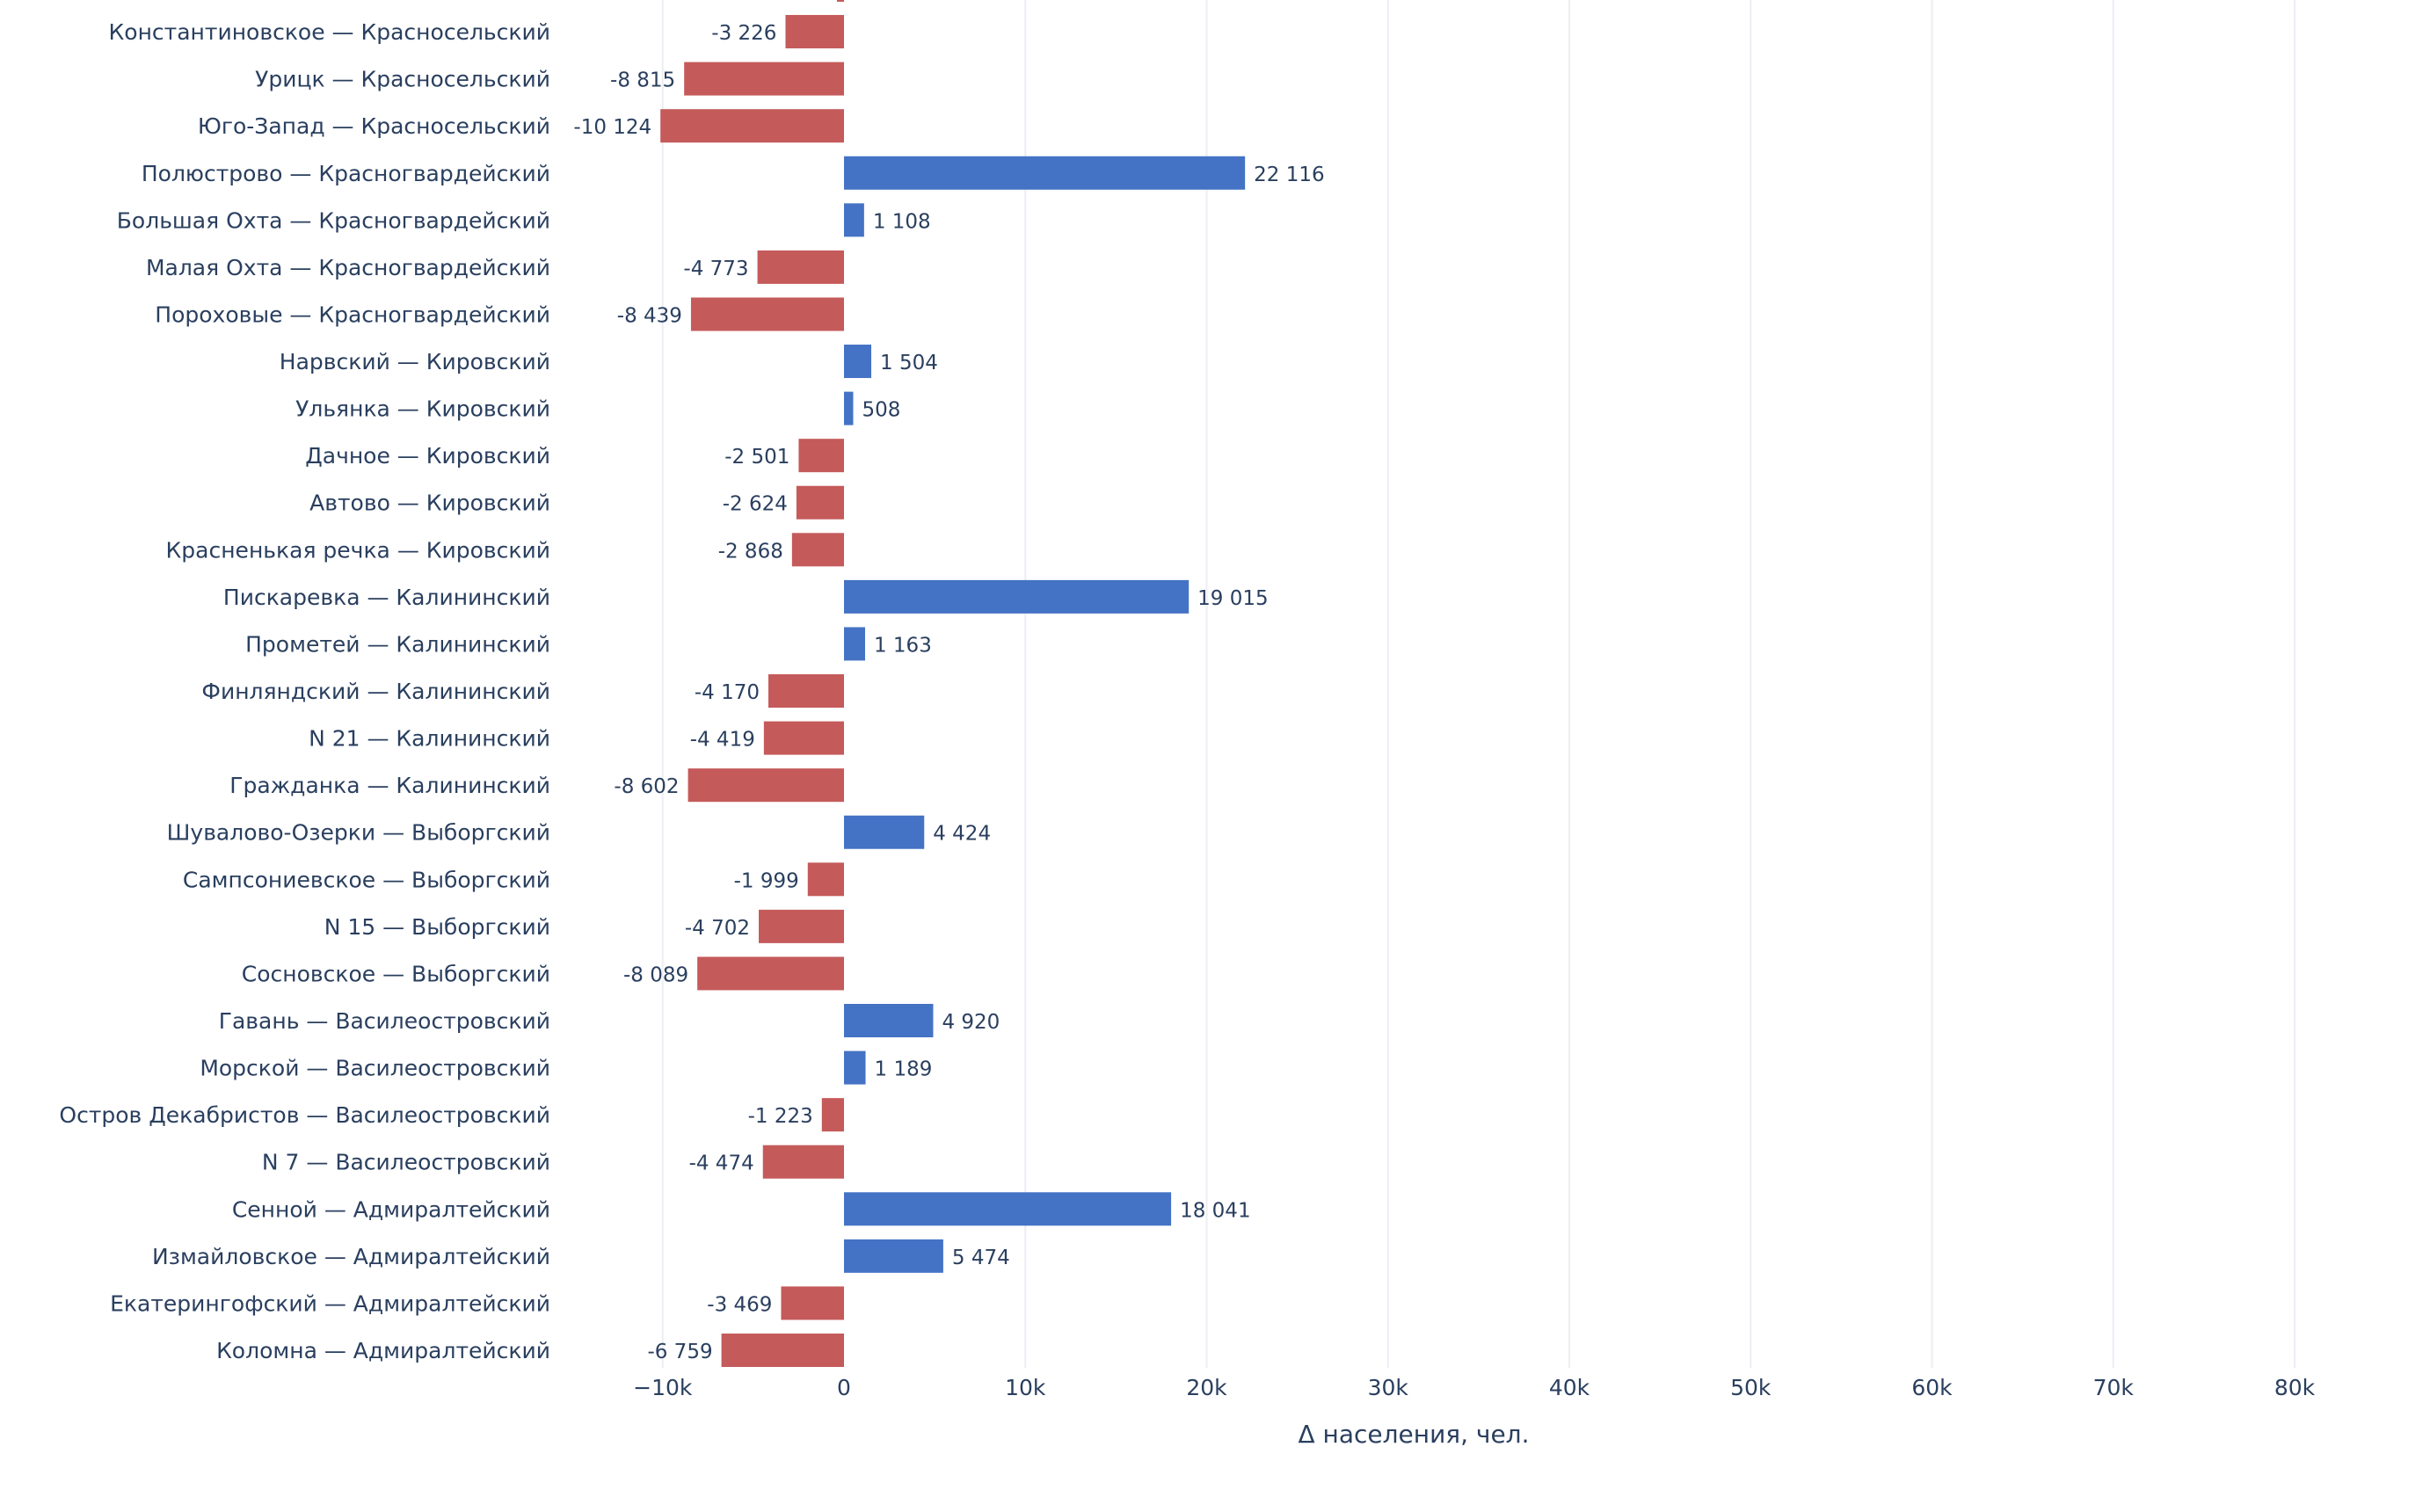 This screenshot has height=1512, width=2430. What do you see at coordinates (766, 881) in the screenshot?
I see `value-label: -1 999` at bounding box center [766, 881].